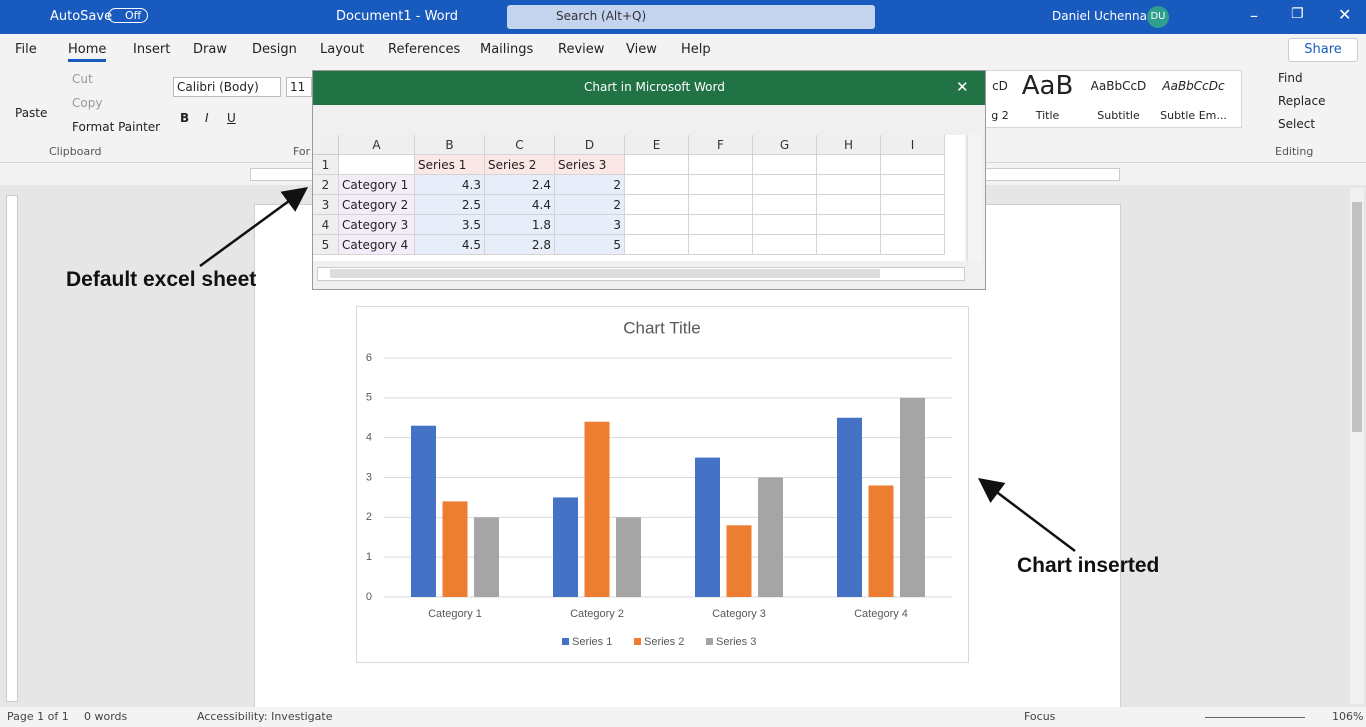 The image size is (1366, 727). I want to click on paste: Paste, so click(31, 113).